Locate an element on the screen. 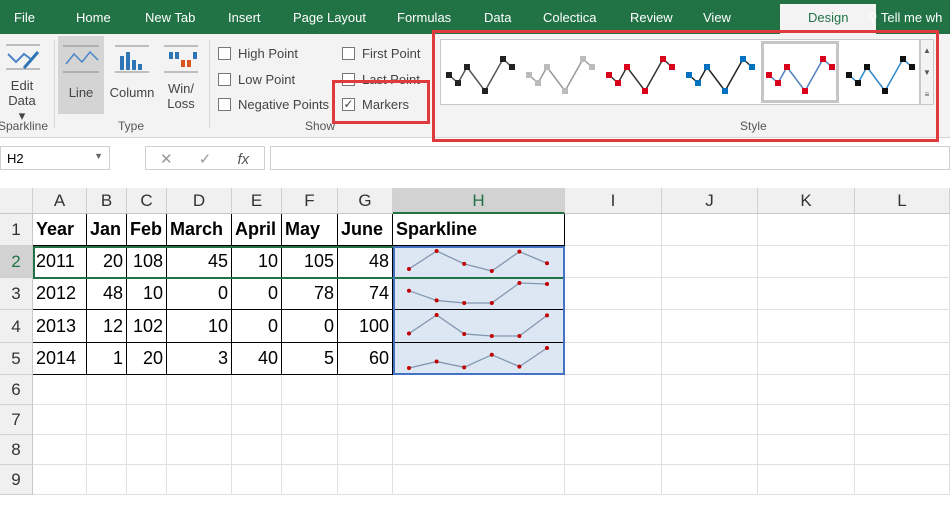  cell-G7 is located at coordinates (365, 420).